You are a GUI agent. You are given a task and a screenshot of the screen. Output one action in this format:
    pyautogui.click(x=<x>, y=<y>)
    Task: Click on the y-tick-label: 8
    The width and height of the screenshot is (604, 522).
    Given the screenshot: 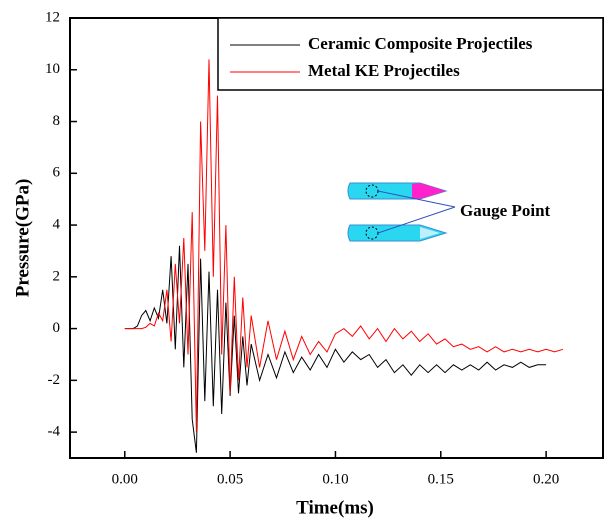 What is the action you would take?
    pyautogui.click(x=57, y=121)
    